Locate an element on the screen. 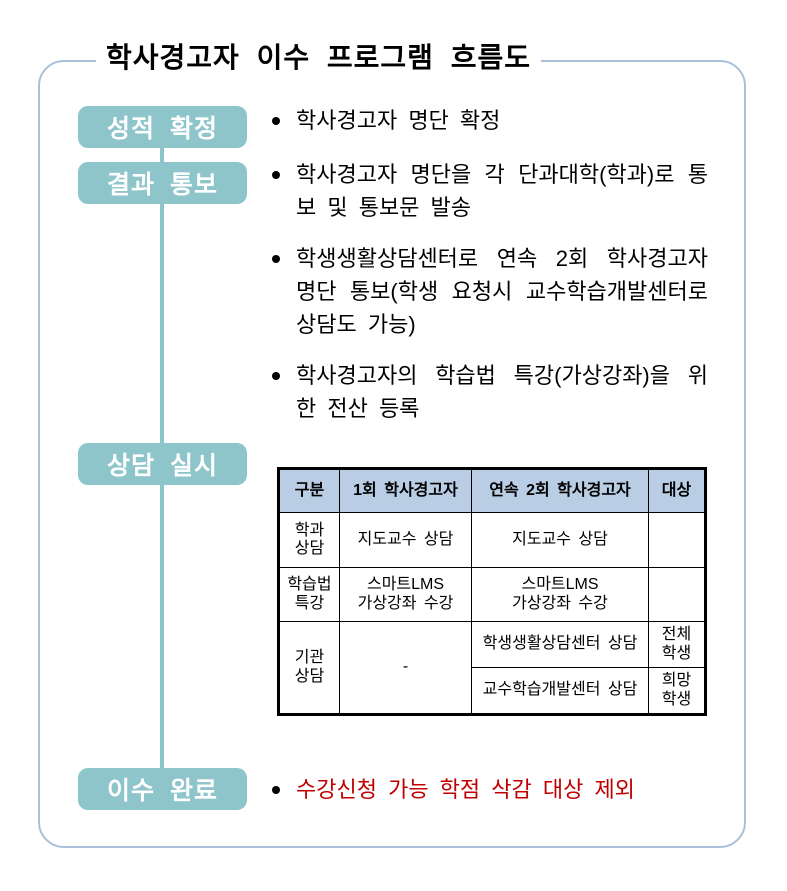 The image size is (787, 891). table-row-institution-counseling-b: 교수학습개발센터 상담 희망 학생 is located at coordinates (492, 691).